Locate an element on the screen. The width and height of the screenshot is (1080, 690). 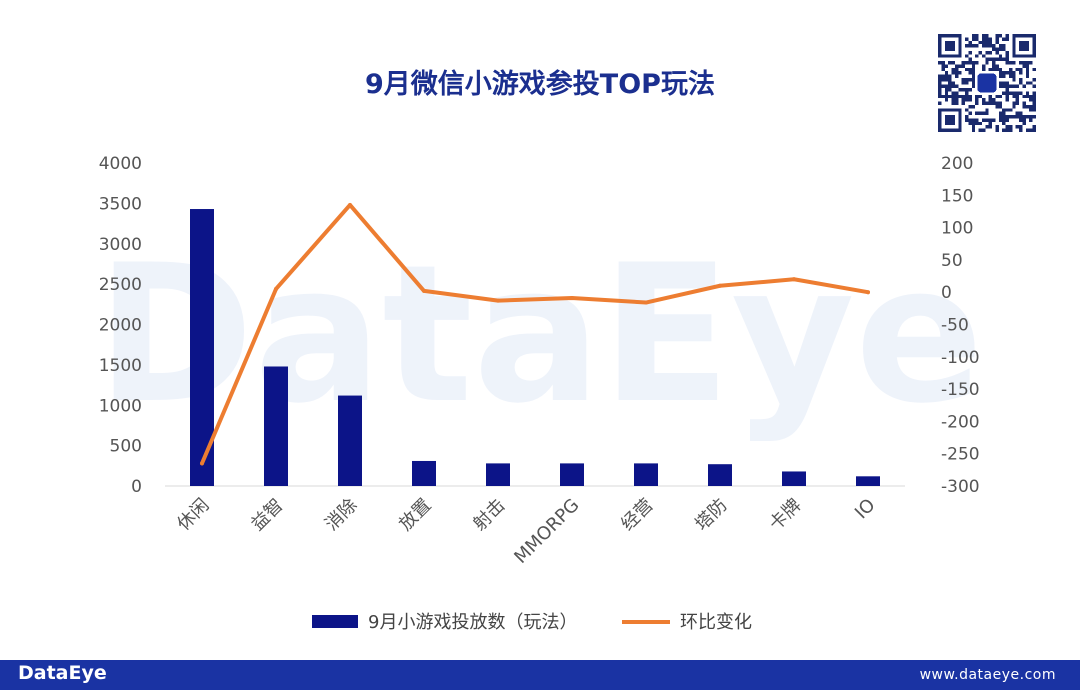
left-tick-label: 4000 is located at coordinates (120, 164).